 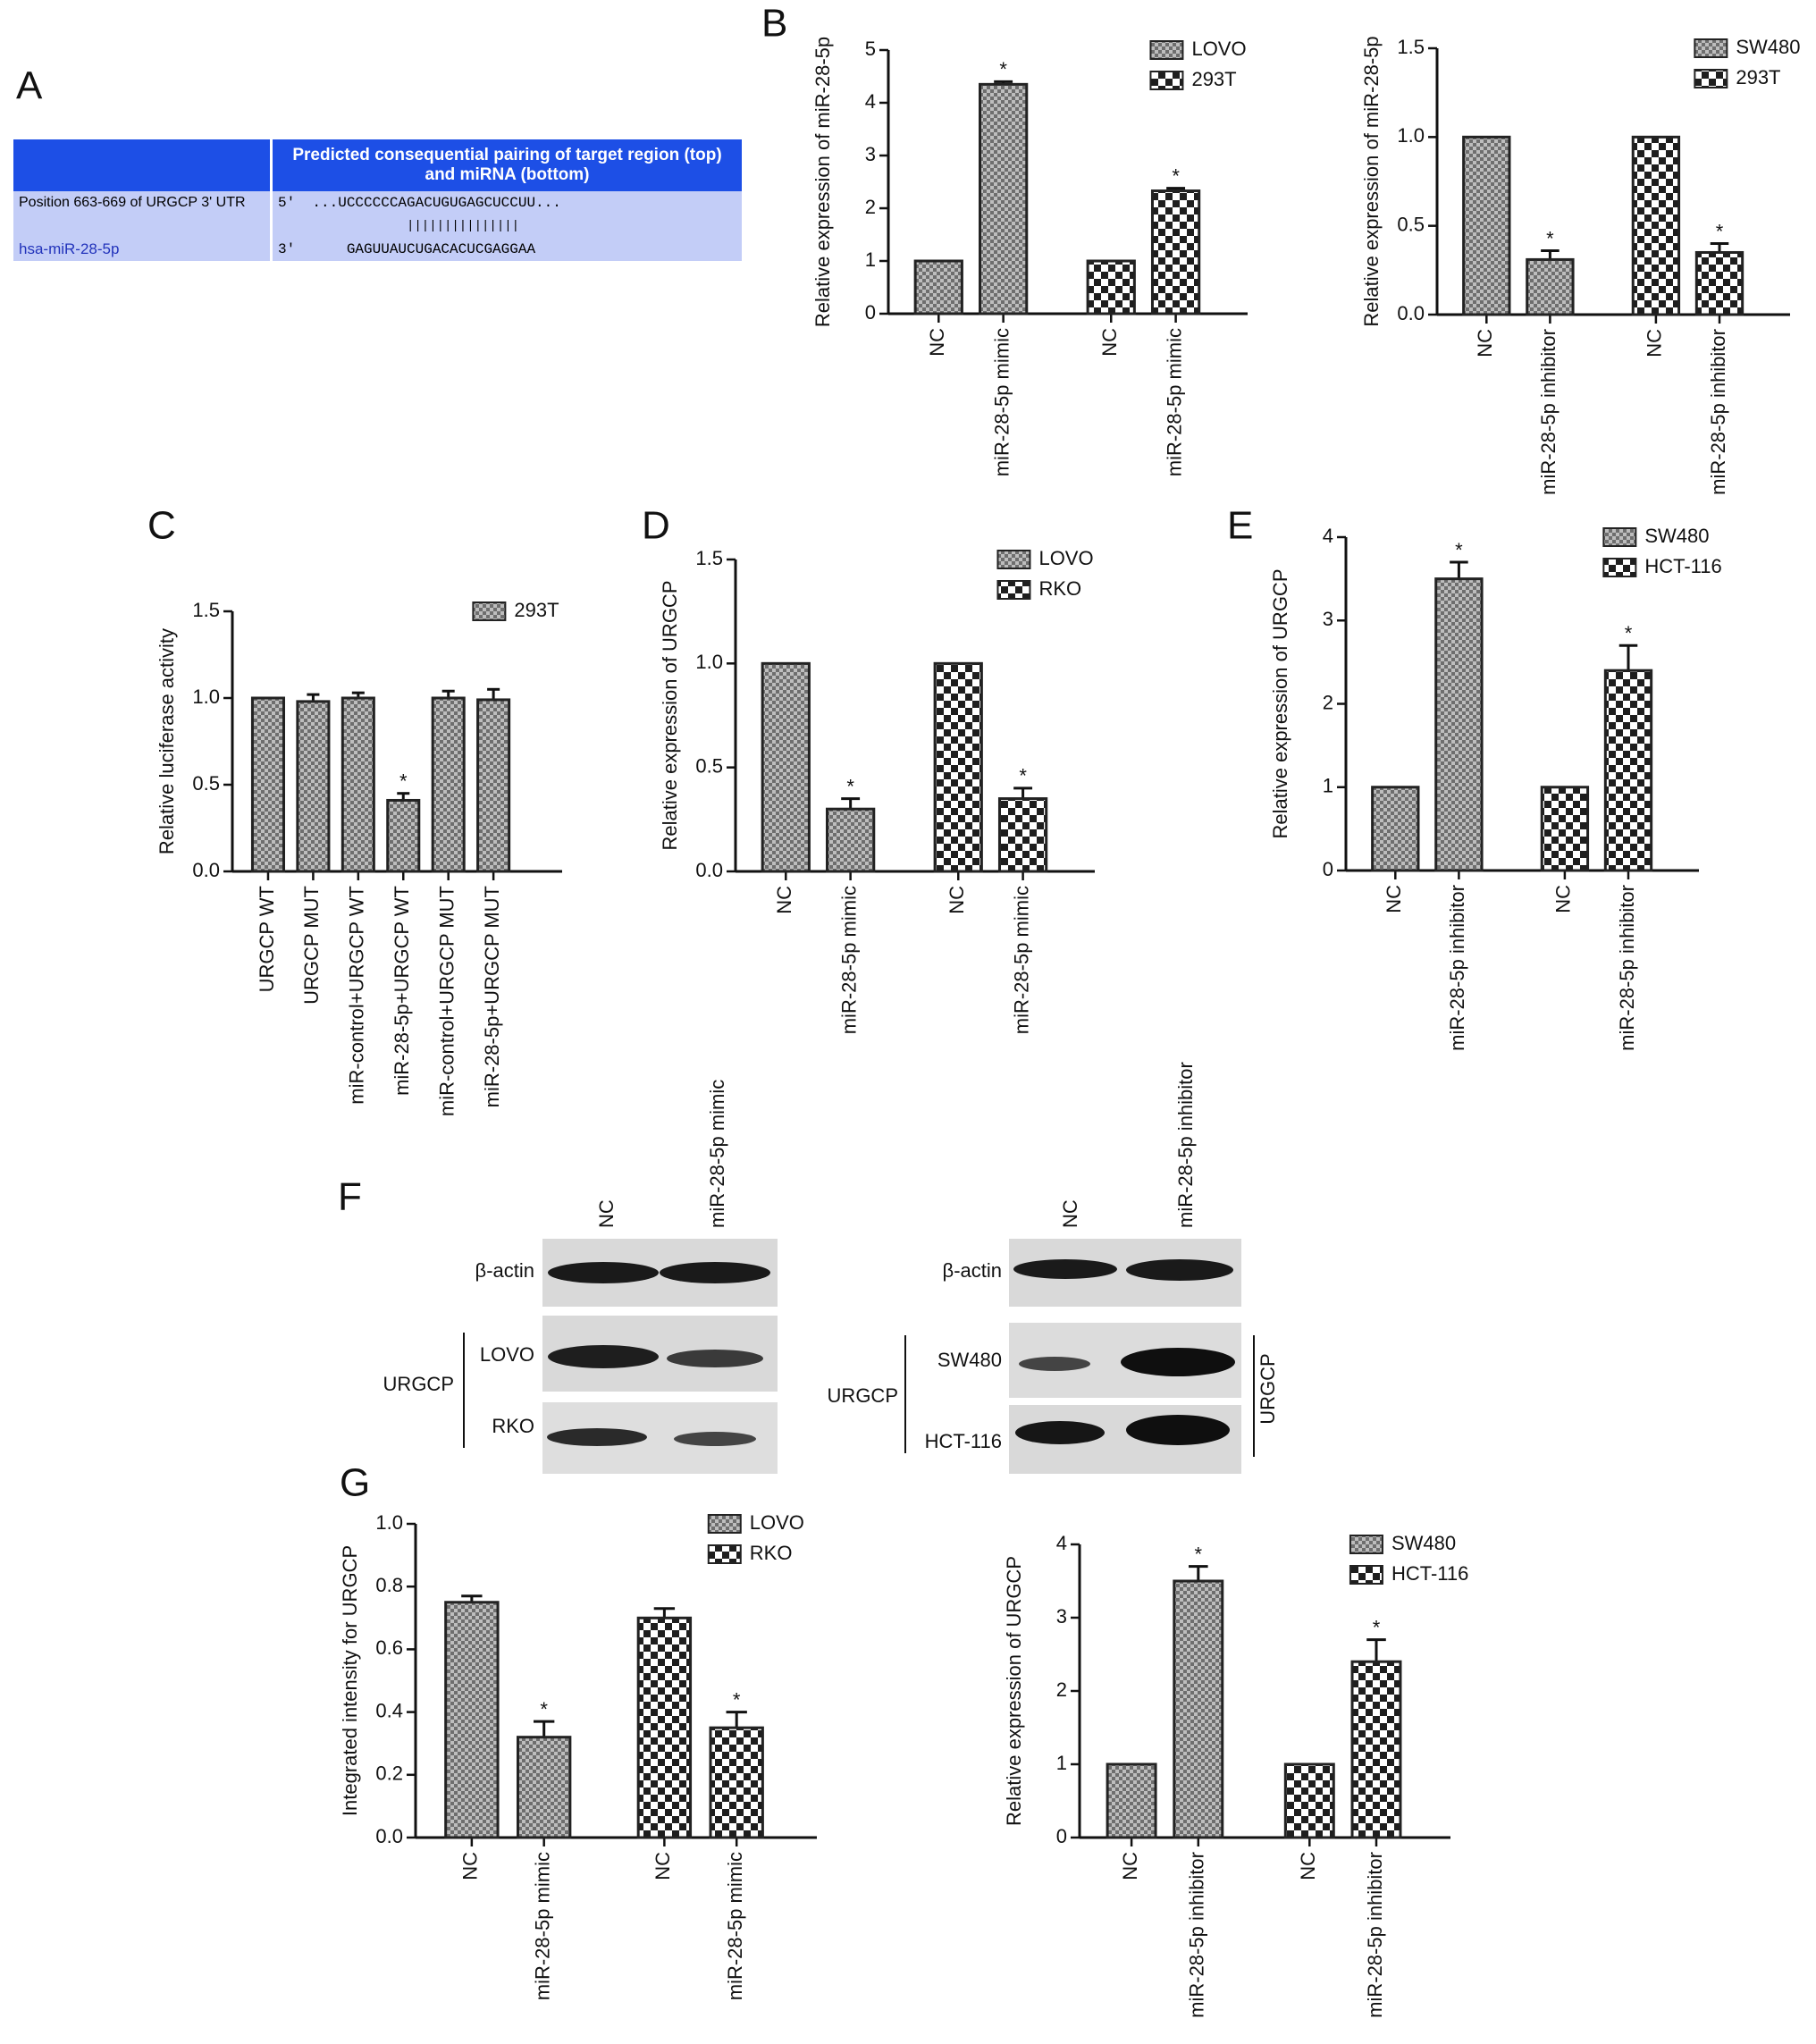 I want to click on alignment-row: hsa-miR-28-5p 3' GAGUUAUCUGACACUCGAGGAA, so click(x=378, y=249).